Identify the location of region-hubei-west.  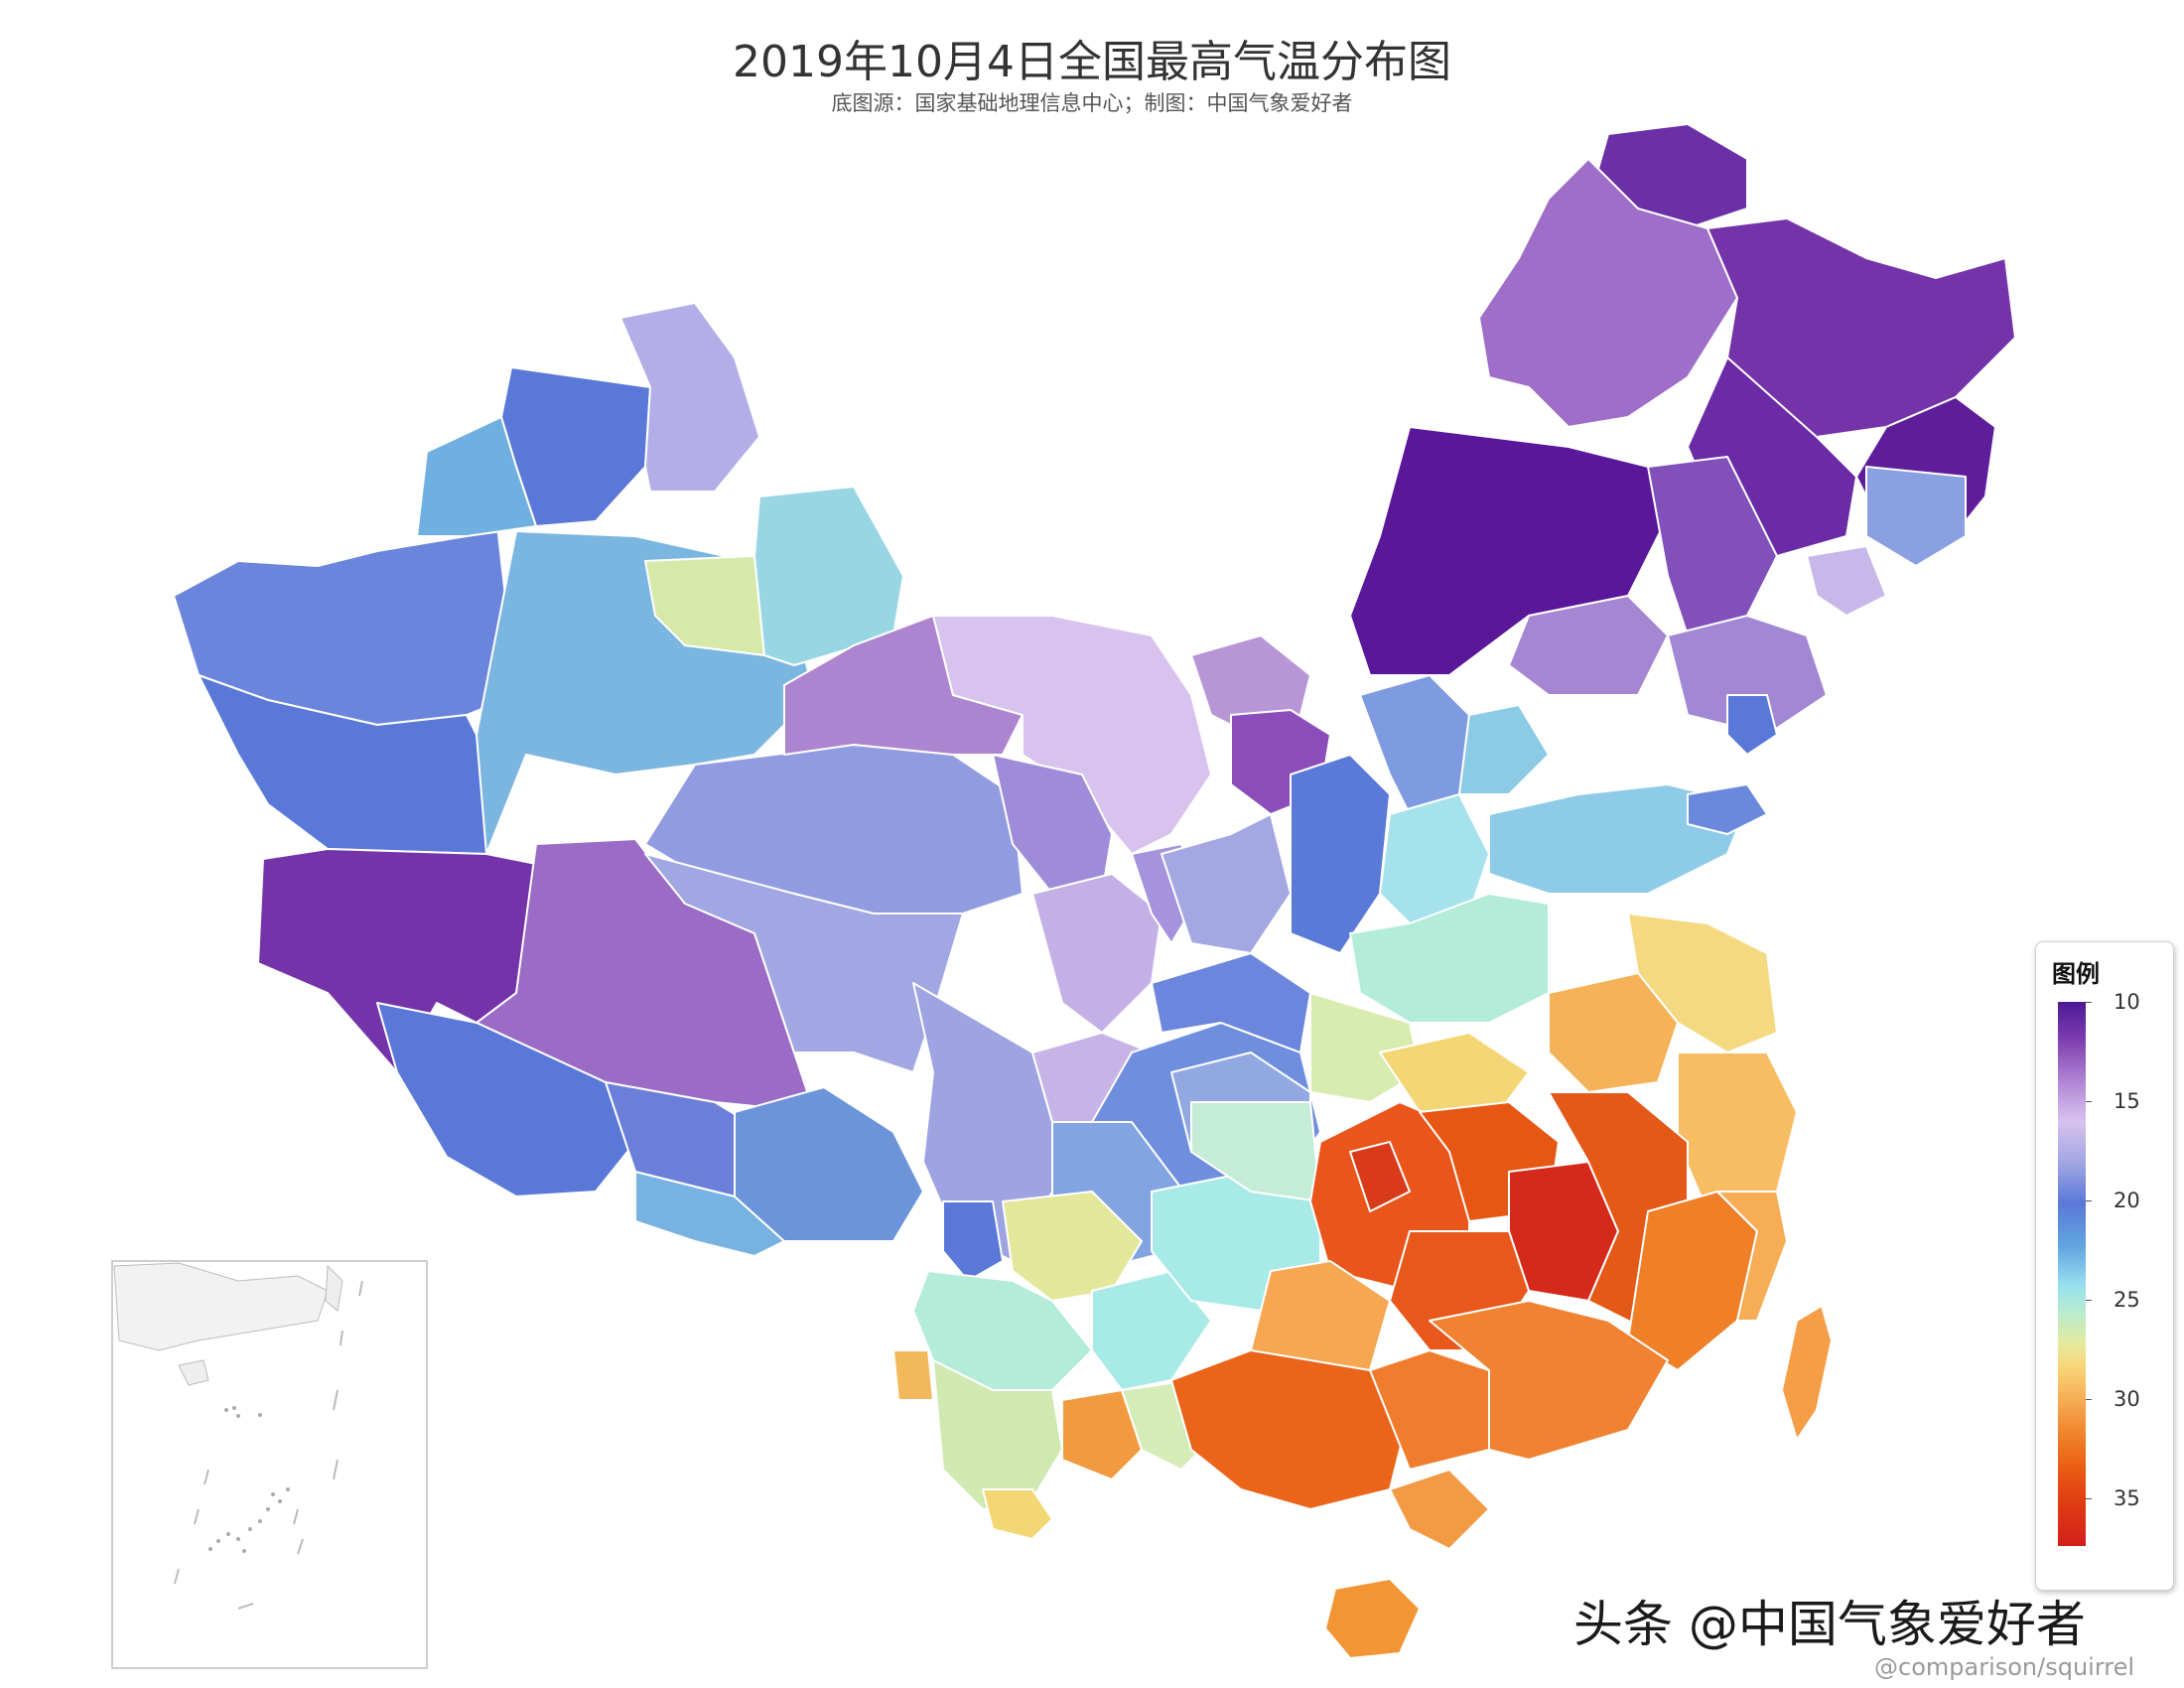
(1365, 1047).